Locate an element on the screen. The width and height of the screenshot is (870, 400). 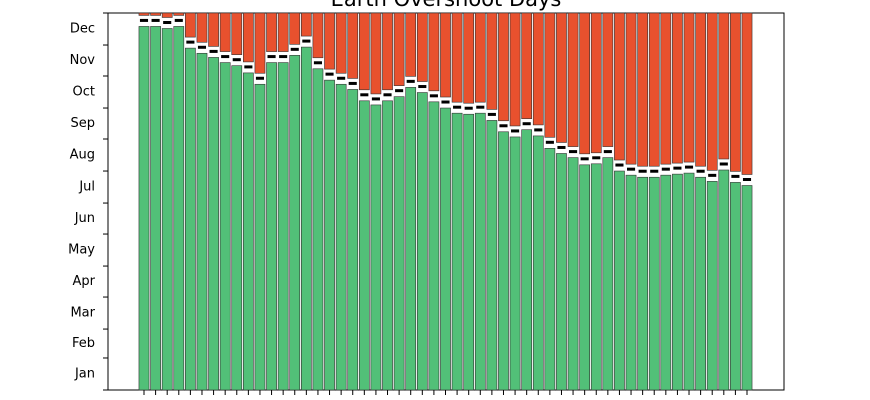
y-tick-label: Feb is located at coordinates (83, 343).